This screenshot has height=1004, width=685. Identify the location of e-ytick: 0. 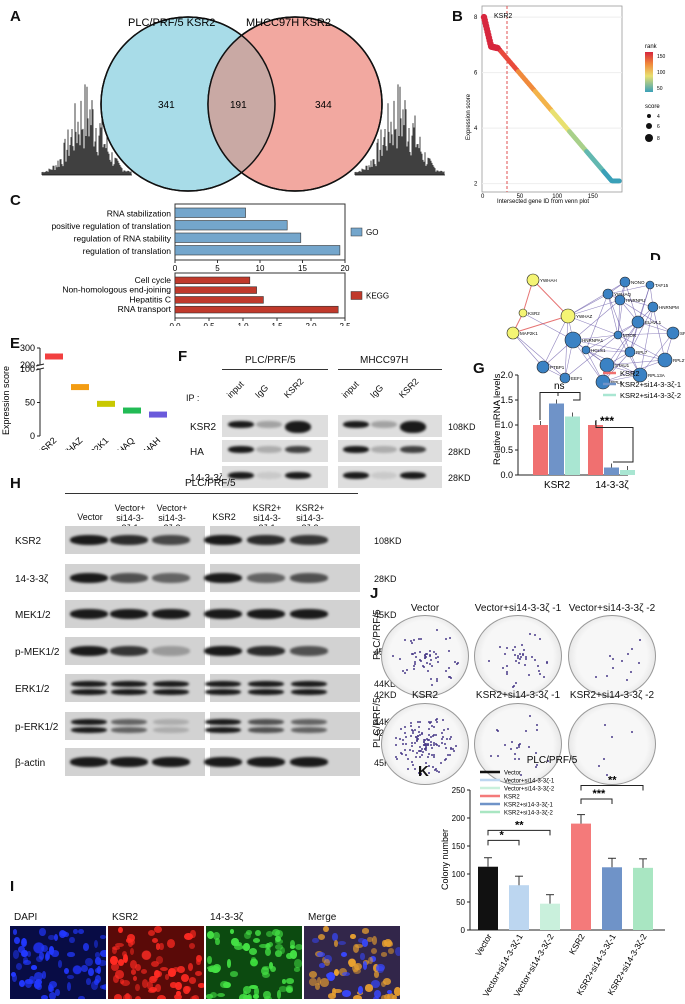
(32, 436).